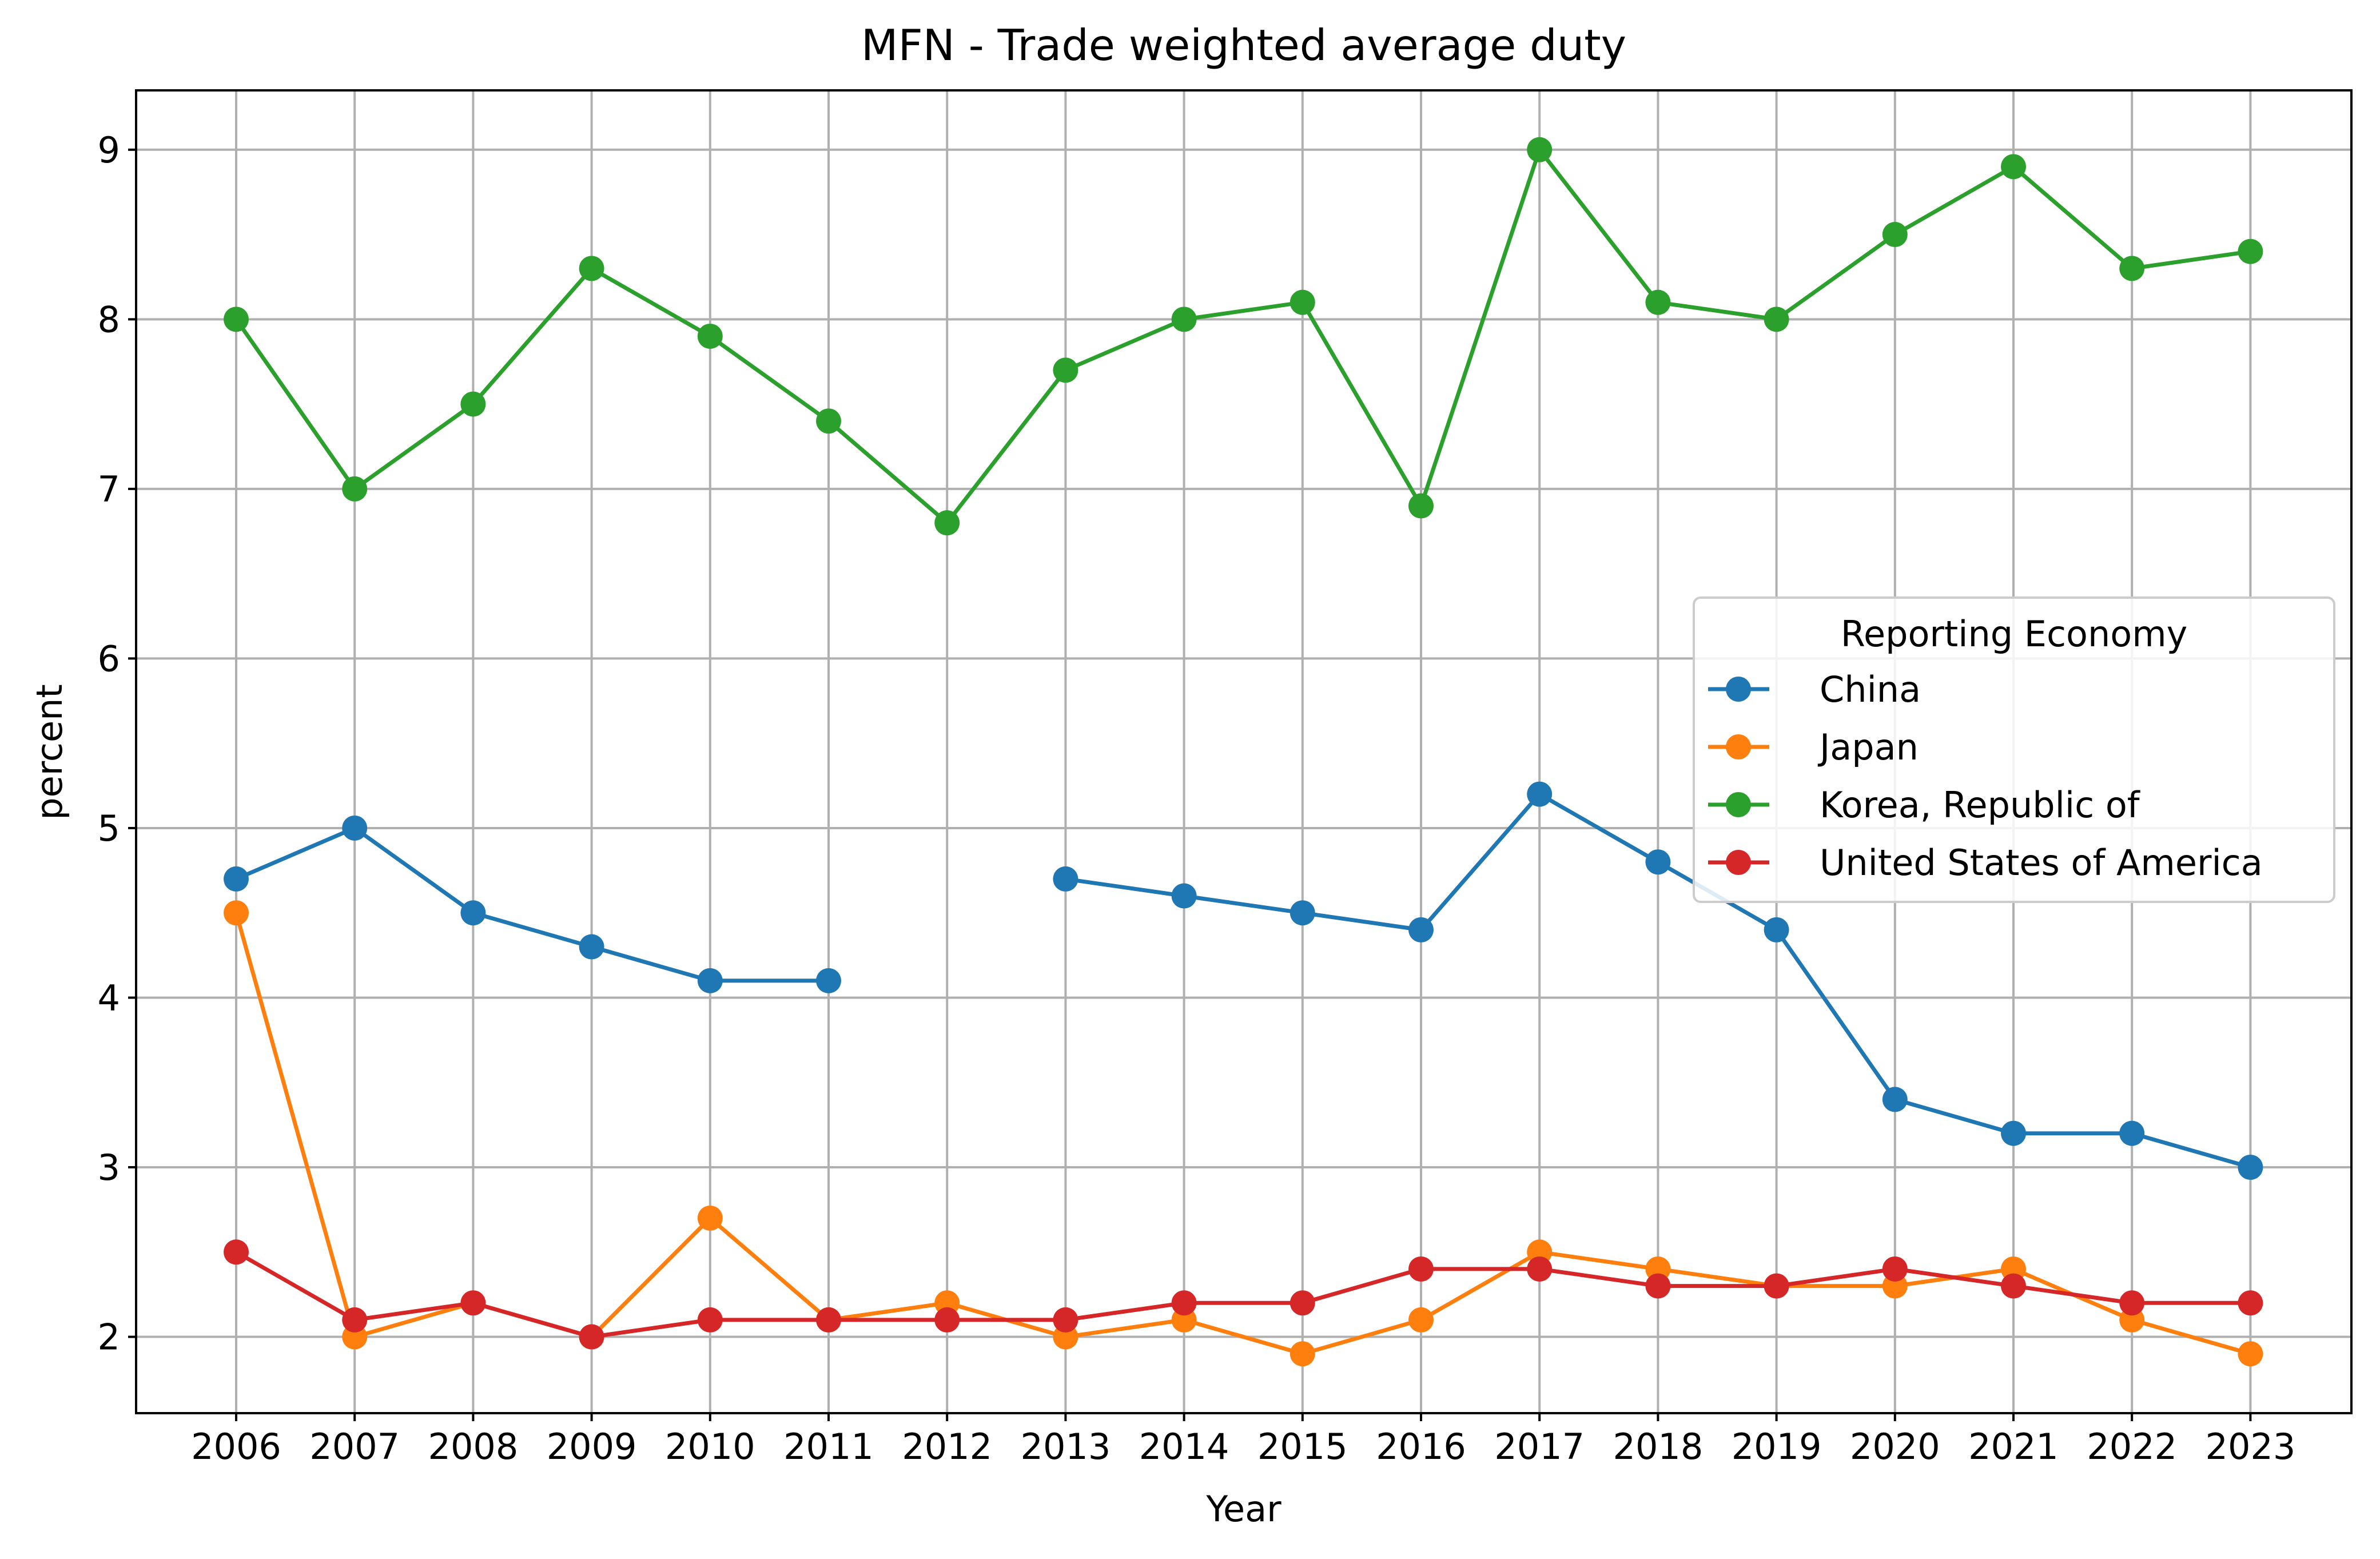 This screenshot has height=1559, width=2380. What do you see at coordinates (2132, 1446) in the screenshot?
I see `x-tick-label: 2022` at bounding box center [2132, 1446].